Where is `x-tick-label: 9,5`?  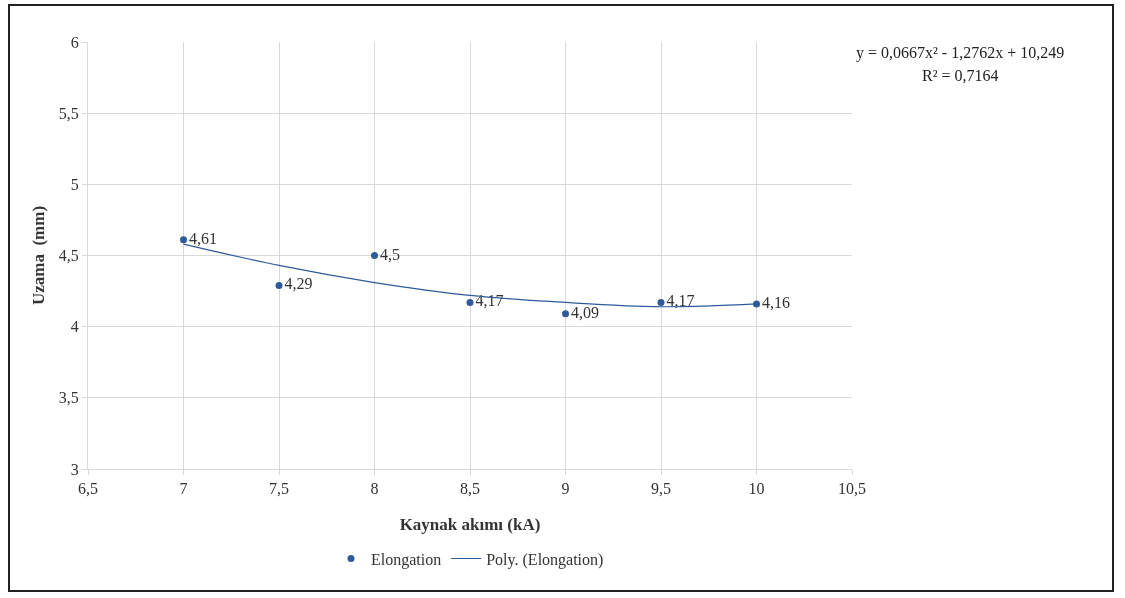 x-tick-label: 9,5 is located at coordinates (661, 489).